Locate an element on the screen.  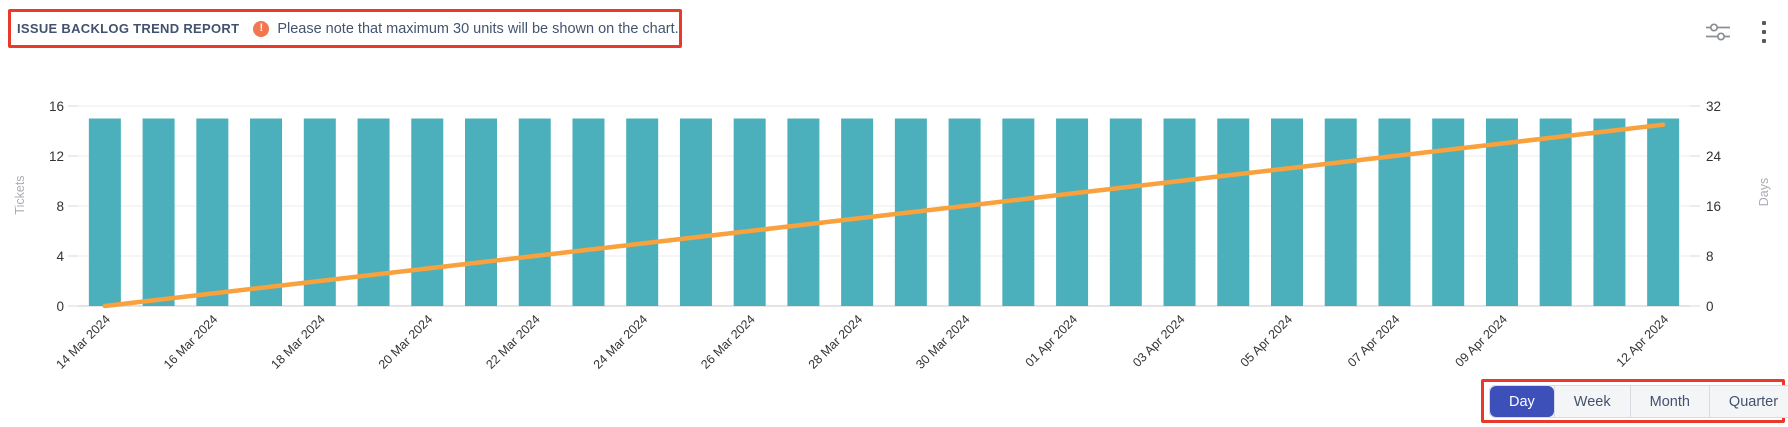
left-axis-tick-label: 8 is located at coordinates (60, 206).